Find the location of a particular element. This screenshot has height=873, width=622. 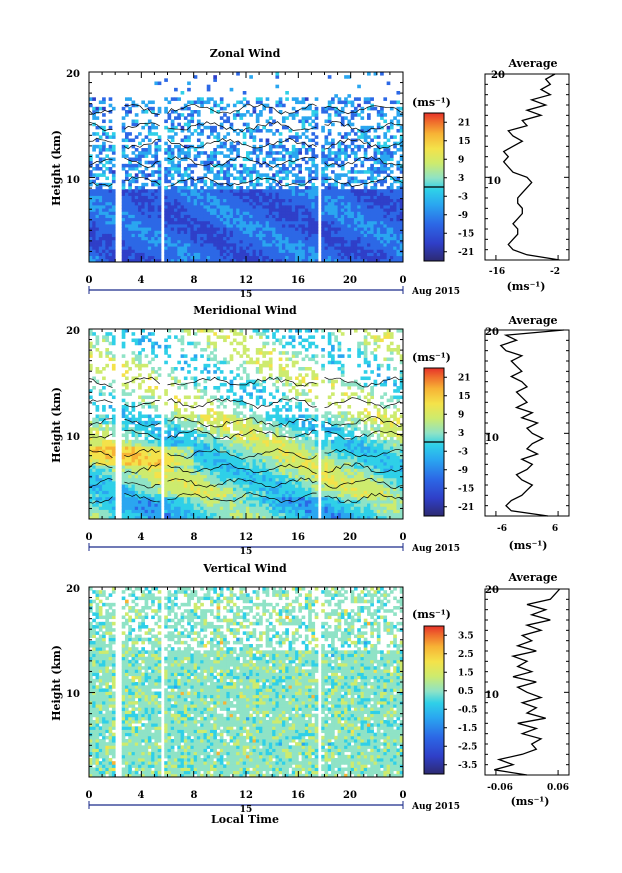

colorbar-tick-label: -21 is located at coordinates (466, 253).